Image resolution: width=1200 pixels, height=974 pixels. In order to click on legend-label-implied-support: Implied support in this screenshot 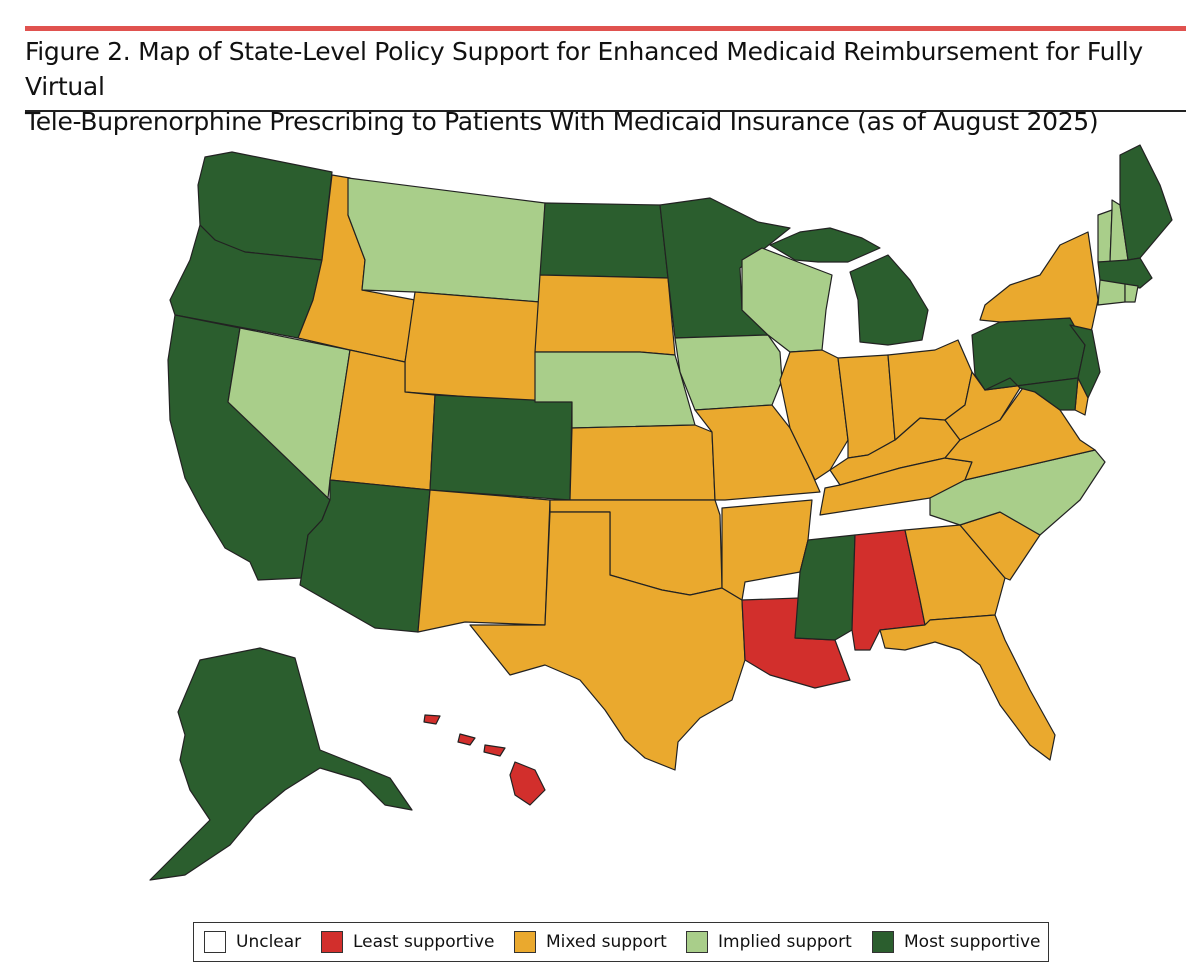, I will do `click(785, 942)`.